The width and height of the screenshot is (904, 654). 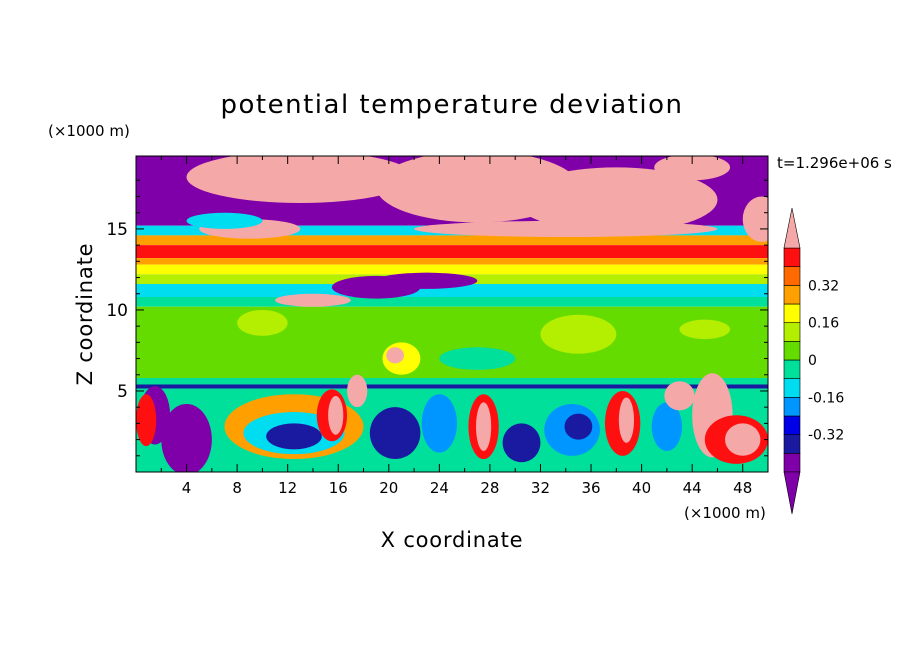 What do you see at coordinates (388, 488) in the screenshot?
I see `x-tick-label: 20` at bounding box center [388, 488].